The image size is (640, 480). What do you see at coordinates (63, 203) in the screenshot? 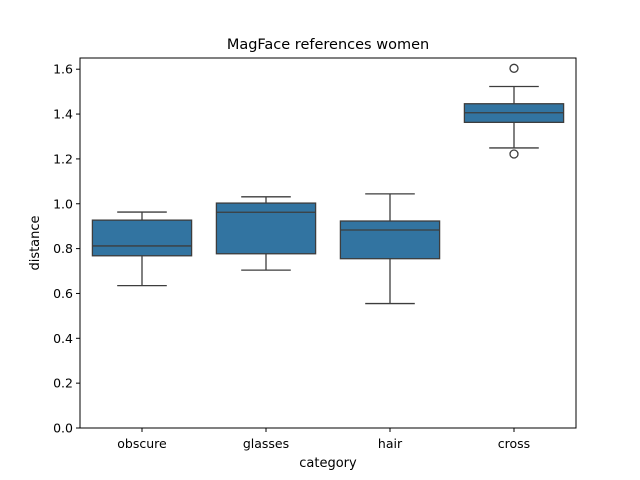
I see `y-tick-label: 1.0` at bounding box center [63, 203].